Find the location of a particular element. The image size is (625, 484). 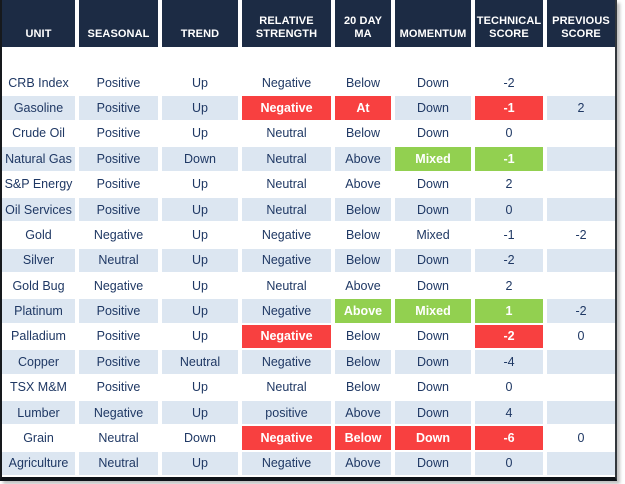

row-label-cell: CRB Index is located at coordinates (38, 84).